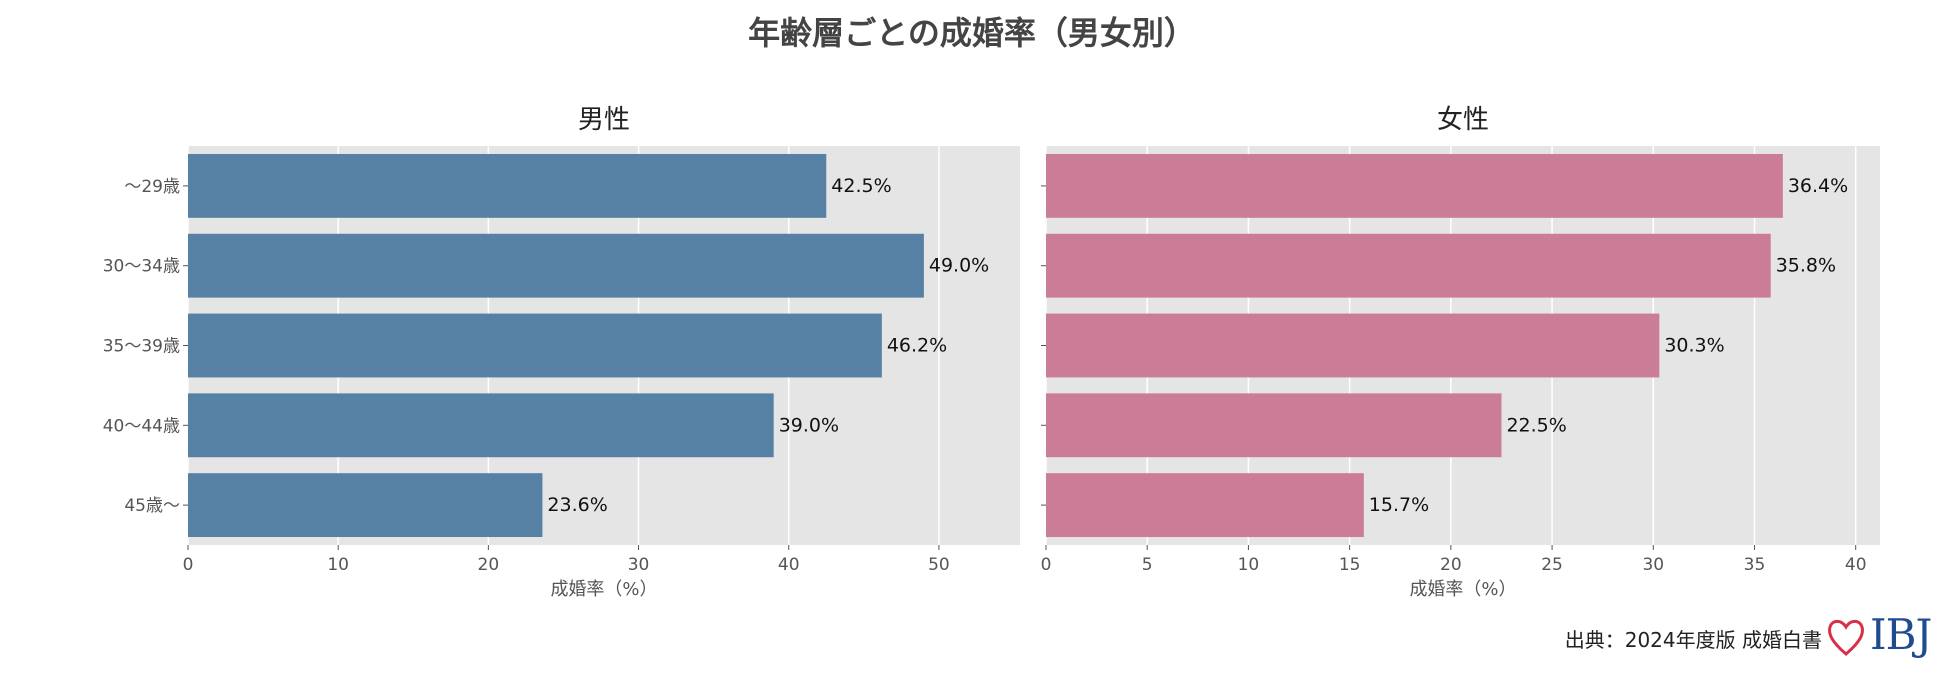 The height and width of the screenshot is (674, 1944). What do you see at coordinates (917, 346) in the screenshot?
I see `data-label: 46.2%` at bounding box center [917, 346].